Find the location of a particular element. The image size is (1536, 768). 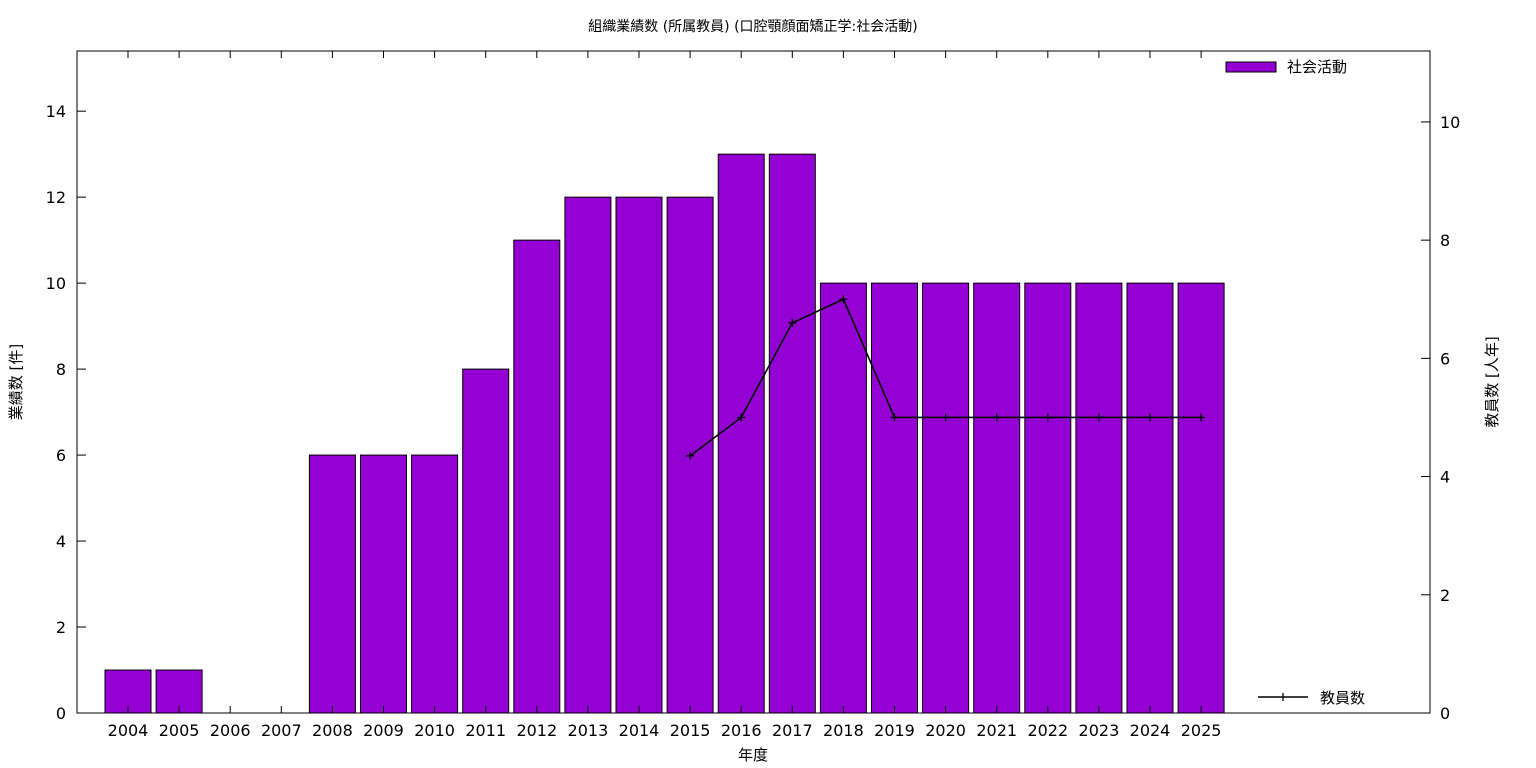

y-tick-label-2: 2 is located at coordinates (61, 627).